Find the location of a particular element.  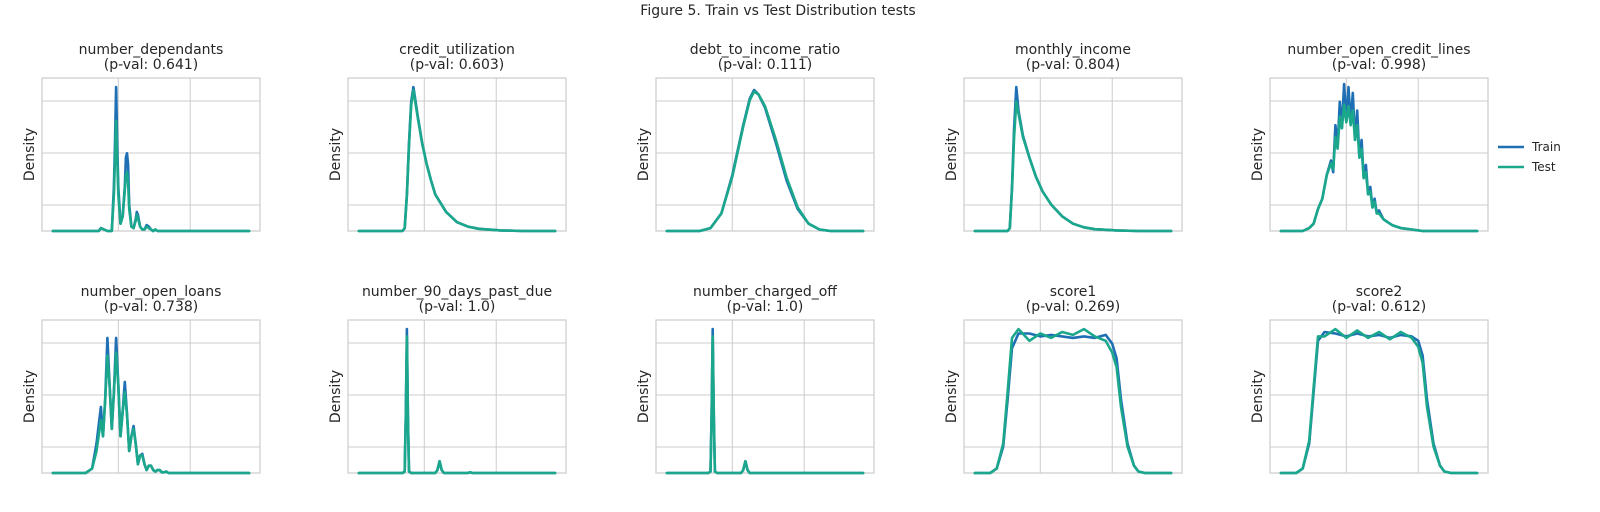

panel-title: number_dependants is located at coordinates (151, 50).